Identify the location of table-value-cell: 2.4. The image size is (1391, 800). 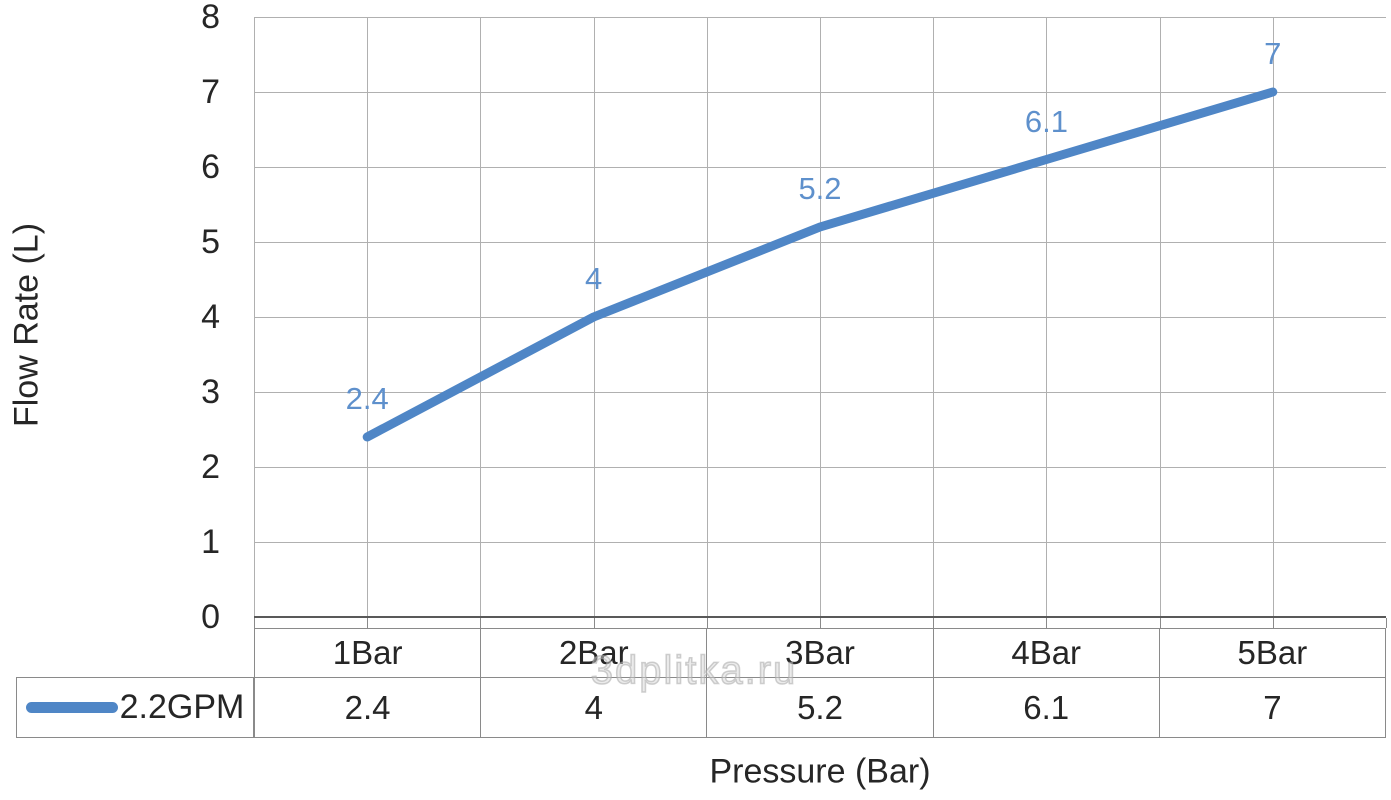
(367, 707).